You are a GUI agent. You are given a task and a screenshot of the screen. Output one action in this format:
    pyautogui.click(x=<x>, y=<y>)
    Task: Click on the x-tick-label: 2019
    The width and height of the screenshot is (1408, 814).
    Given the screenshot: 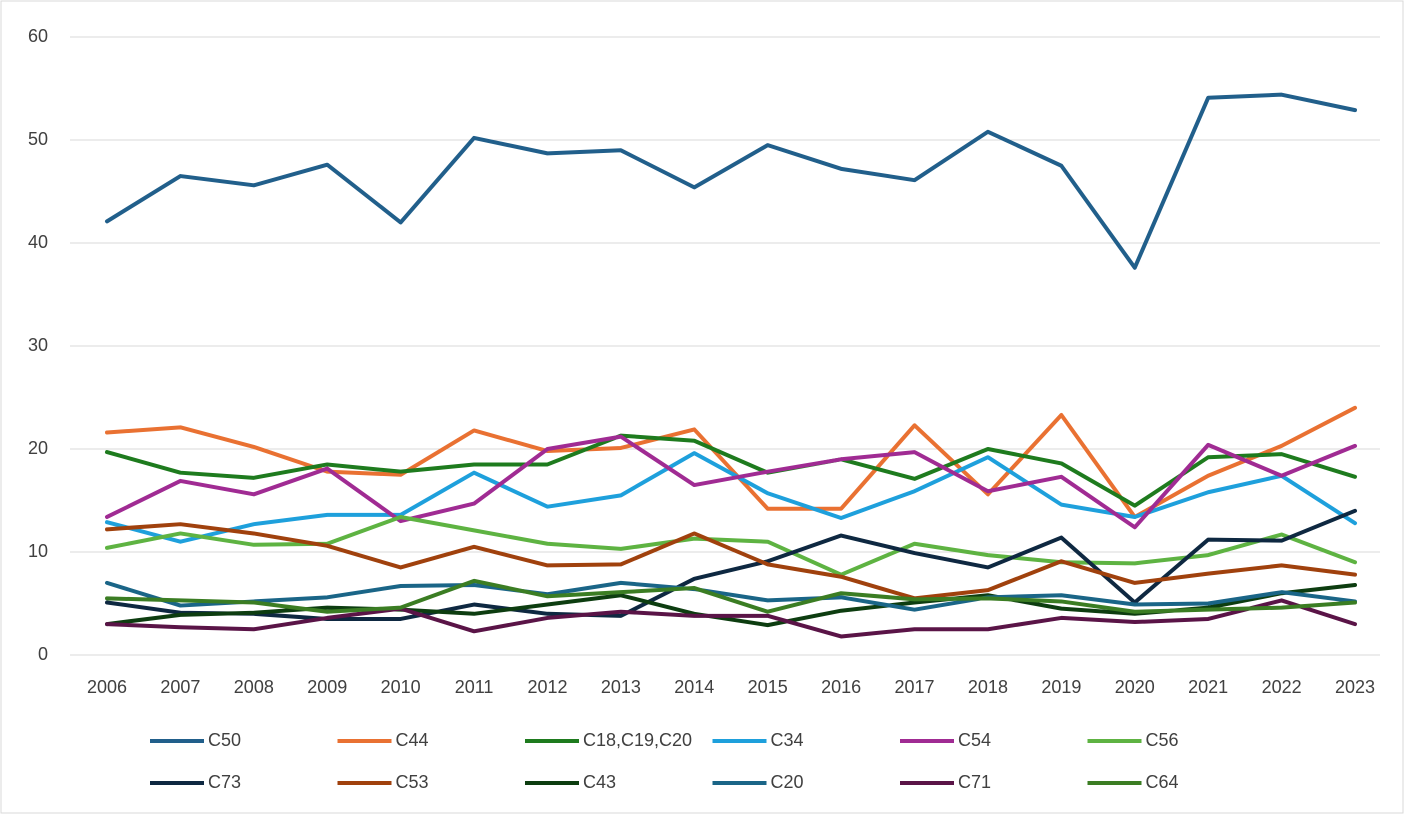 What is the action you would take?
    pyautogui.click(x=1061, y=687)
    